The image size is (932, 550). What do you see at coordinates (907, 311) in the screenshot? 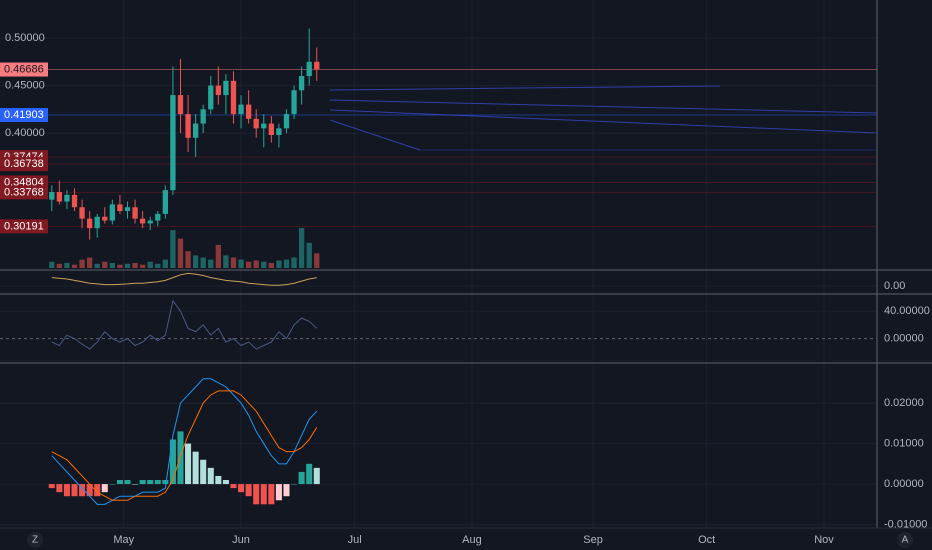
I see `y-tick-label: 40.00000` at bounding box center [907, 311].